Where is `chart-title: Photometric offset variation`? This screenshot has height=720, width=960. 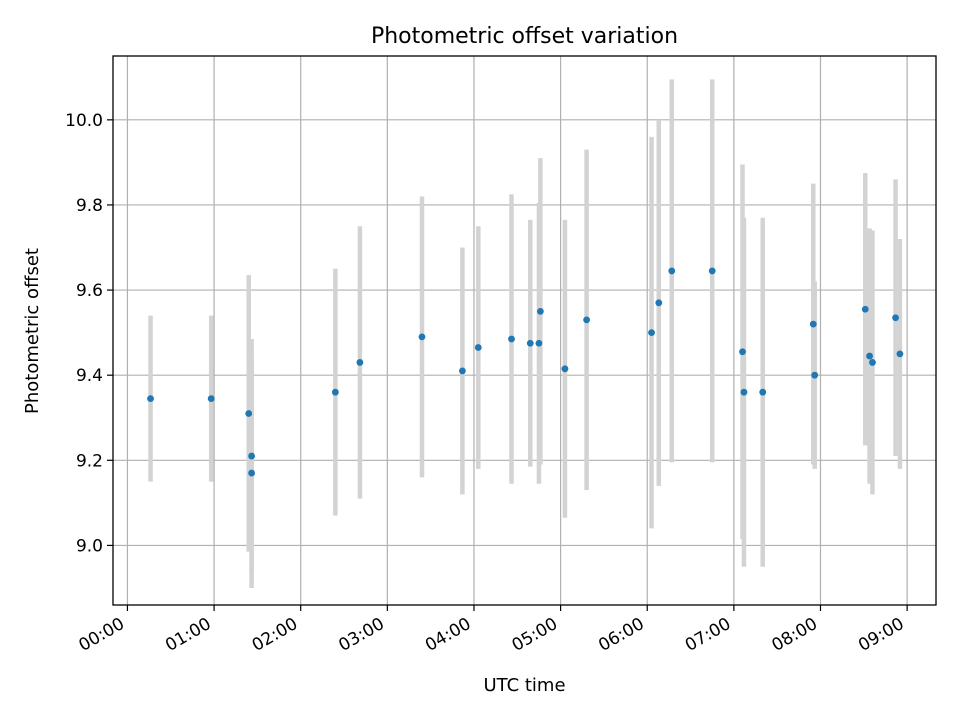
chart-title: Photometric offset variation is located at coordinates (524, 36).